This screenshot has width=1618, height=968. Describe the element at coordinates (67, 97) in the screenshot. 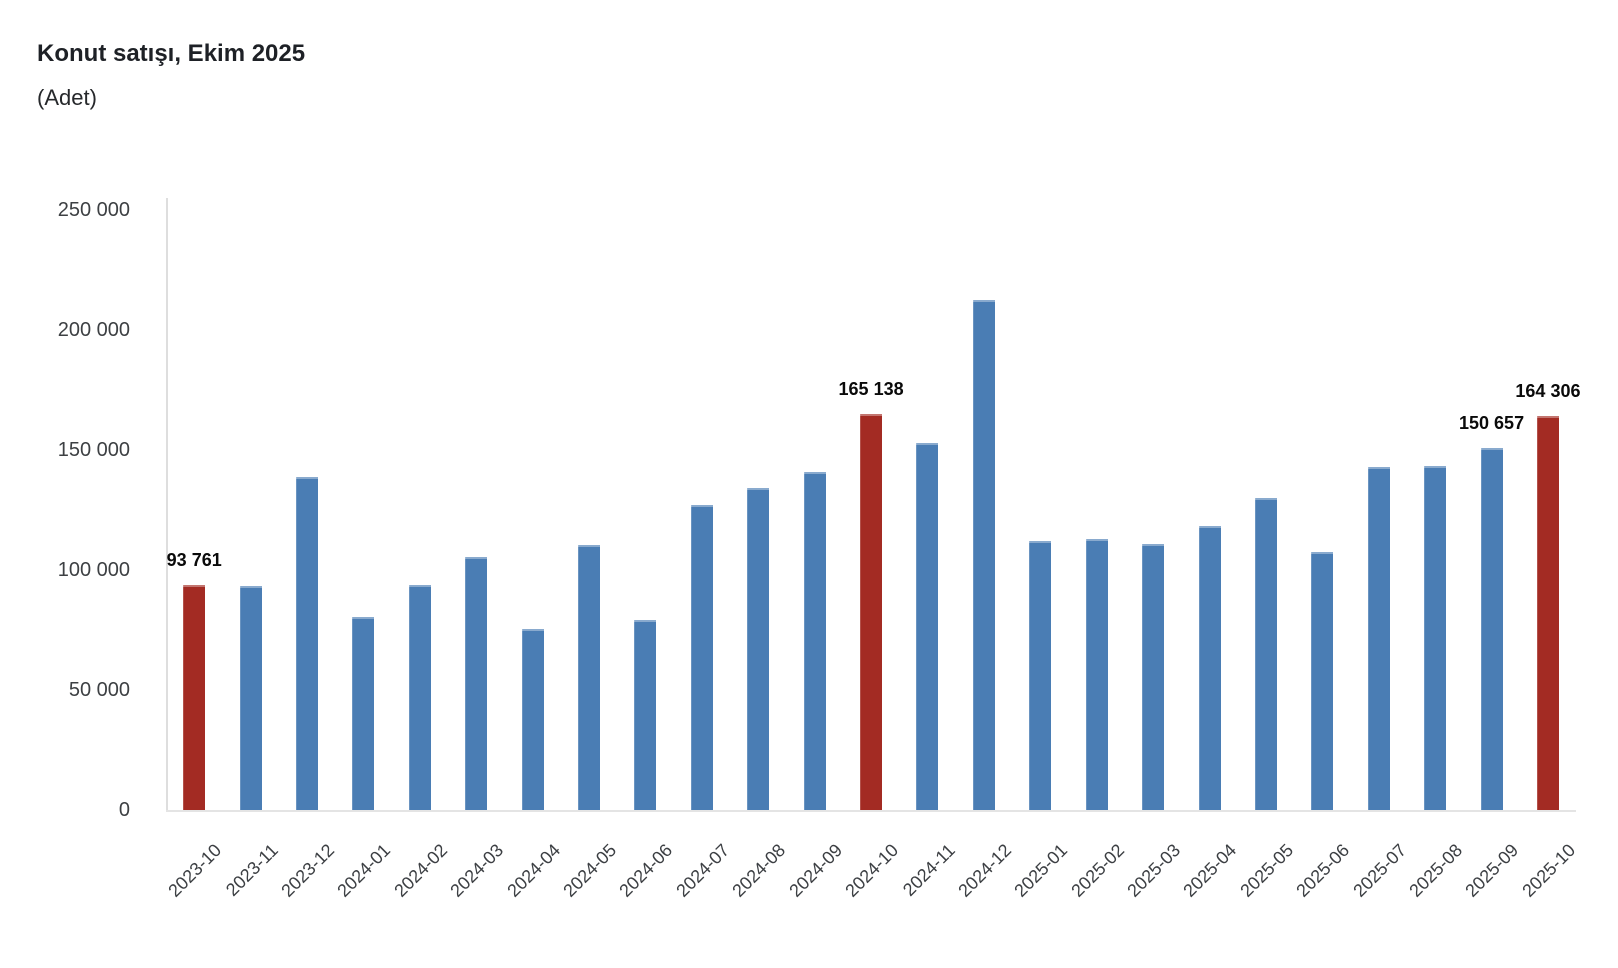

I see `chart-subtitle: (Adet)` at that location.